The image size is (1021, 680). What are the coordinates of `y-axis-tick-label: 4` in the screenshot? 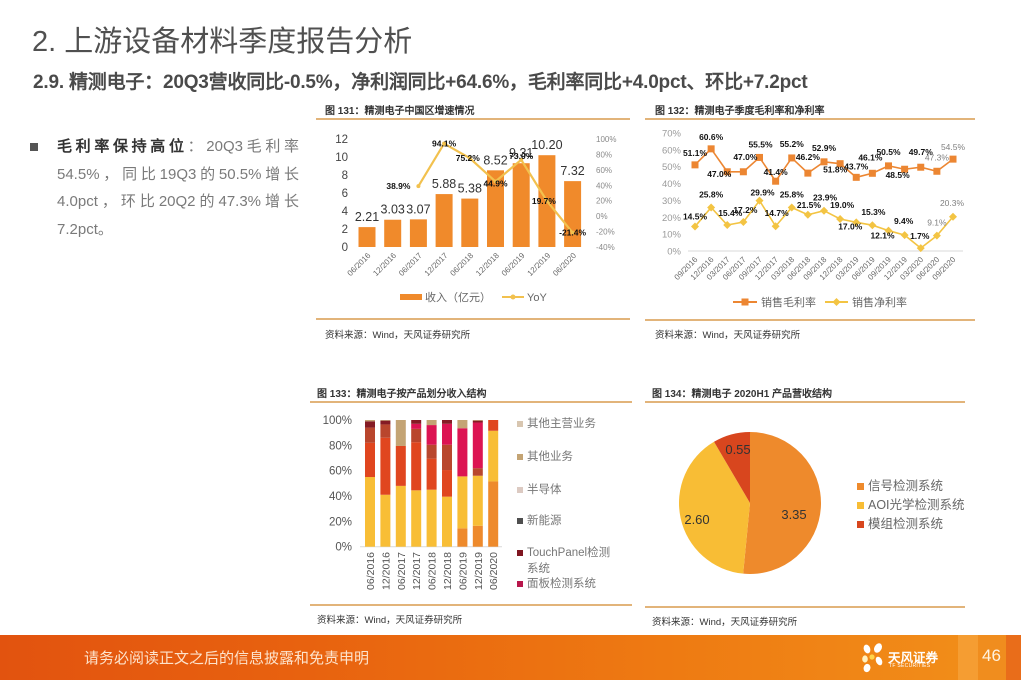 It's located at (345, 212).